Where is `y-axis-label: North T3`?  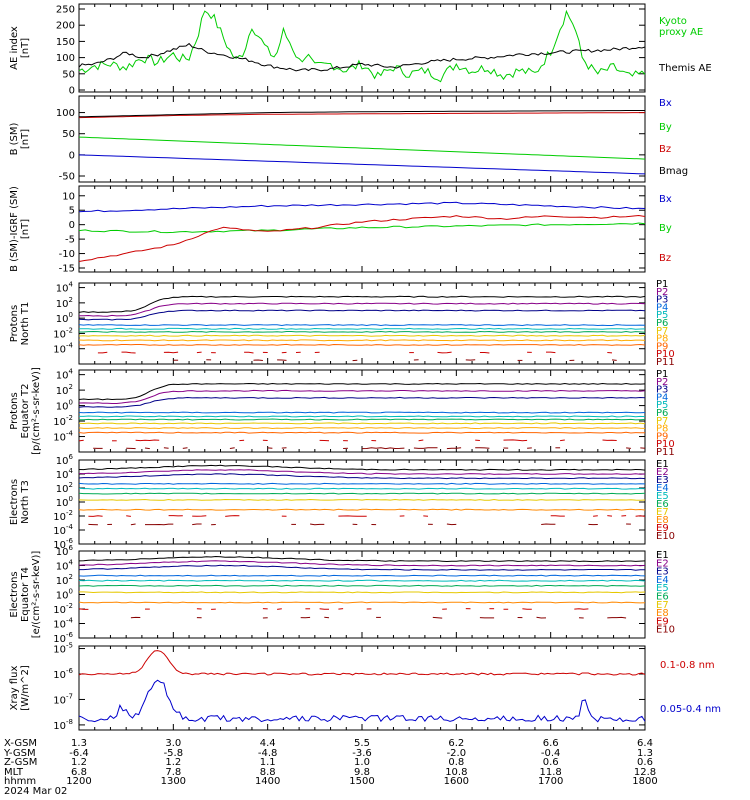
y-axis-label: North T3 is located at coordinates (25, 502).